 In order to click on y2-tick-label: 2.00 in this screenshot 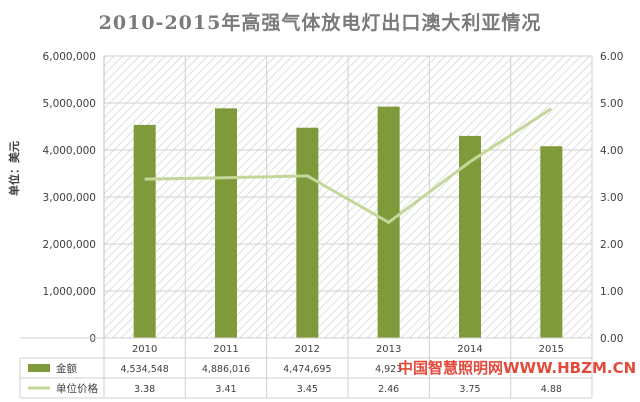, I will do `click(611, 245)`.